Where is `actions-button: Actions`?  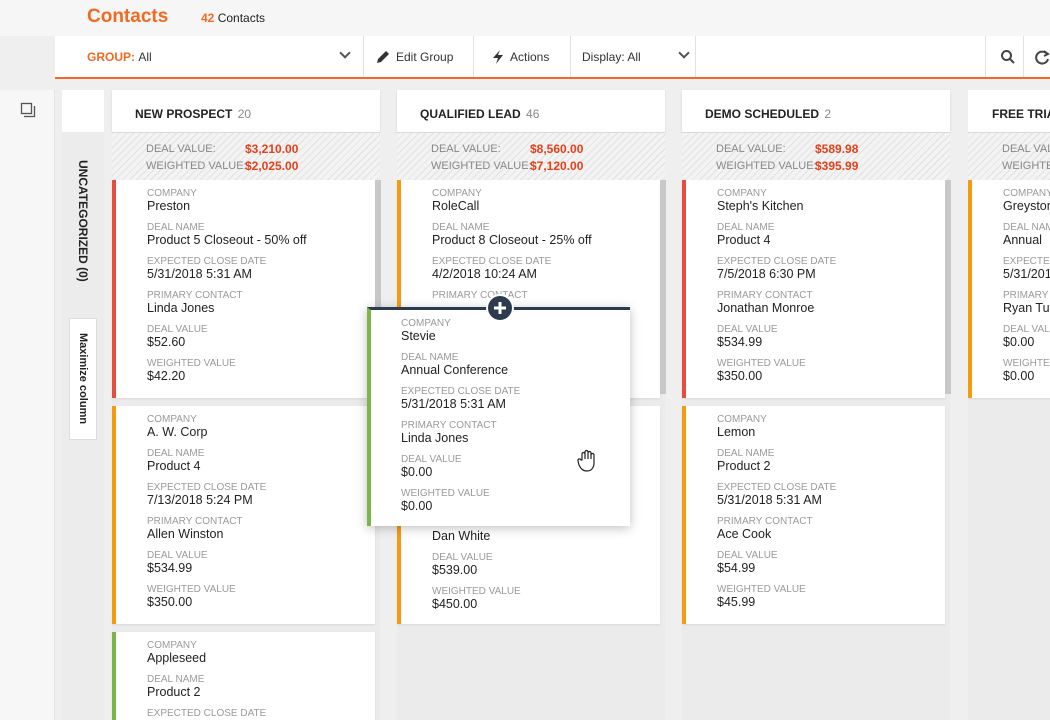 actions-button: Actions is located at coordinates (520, 56).